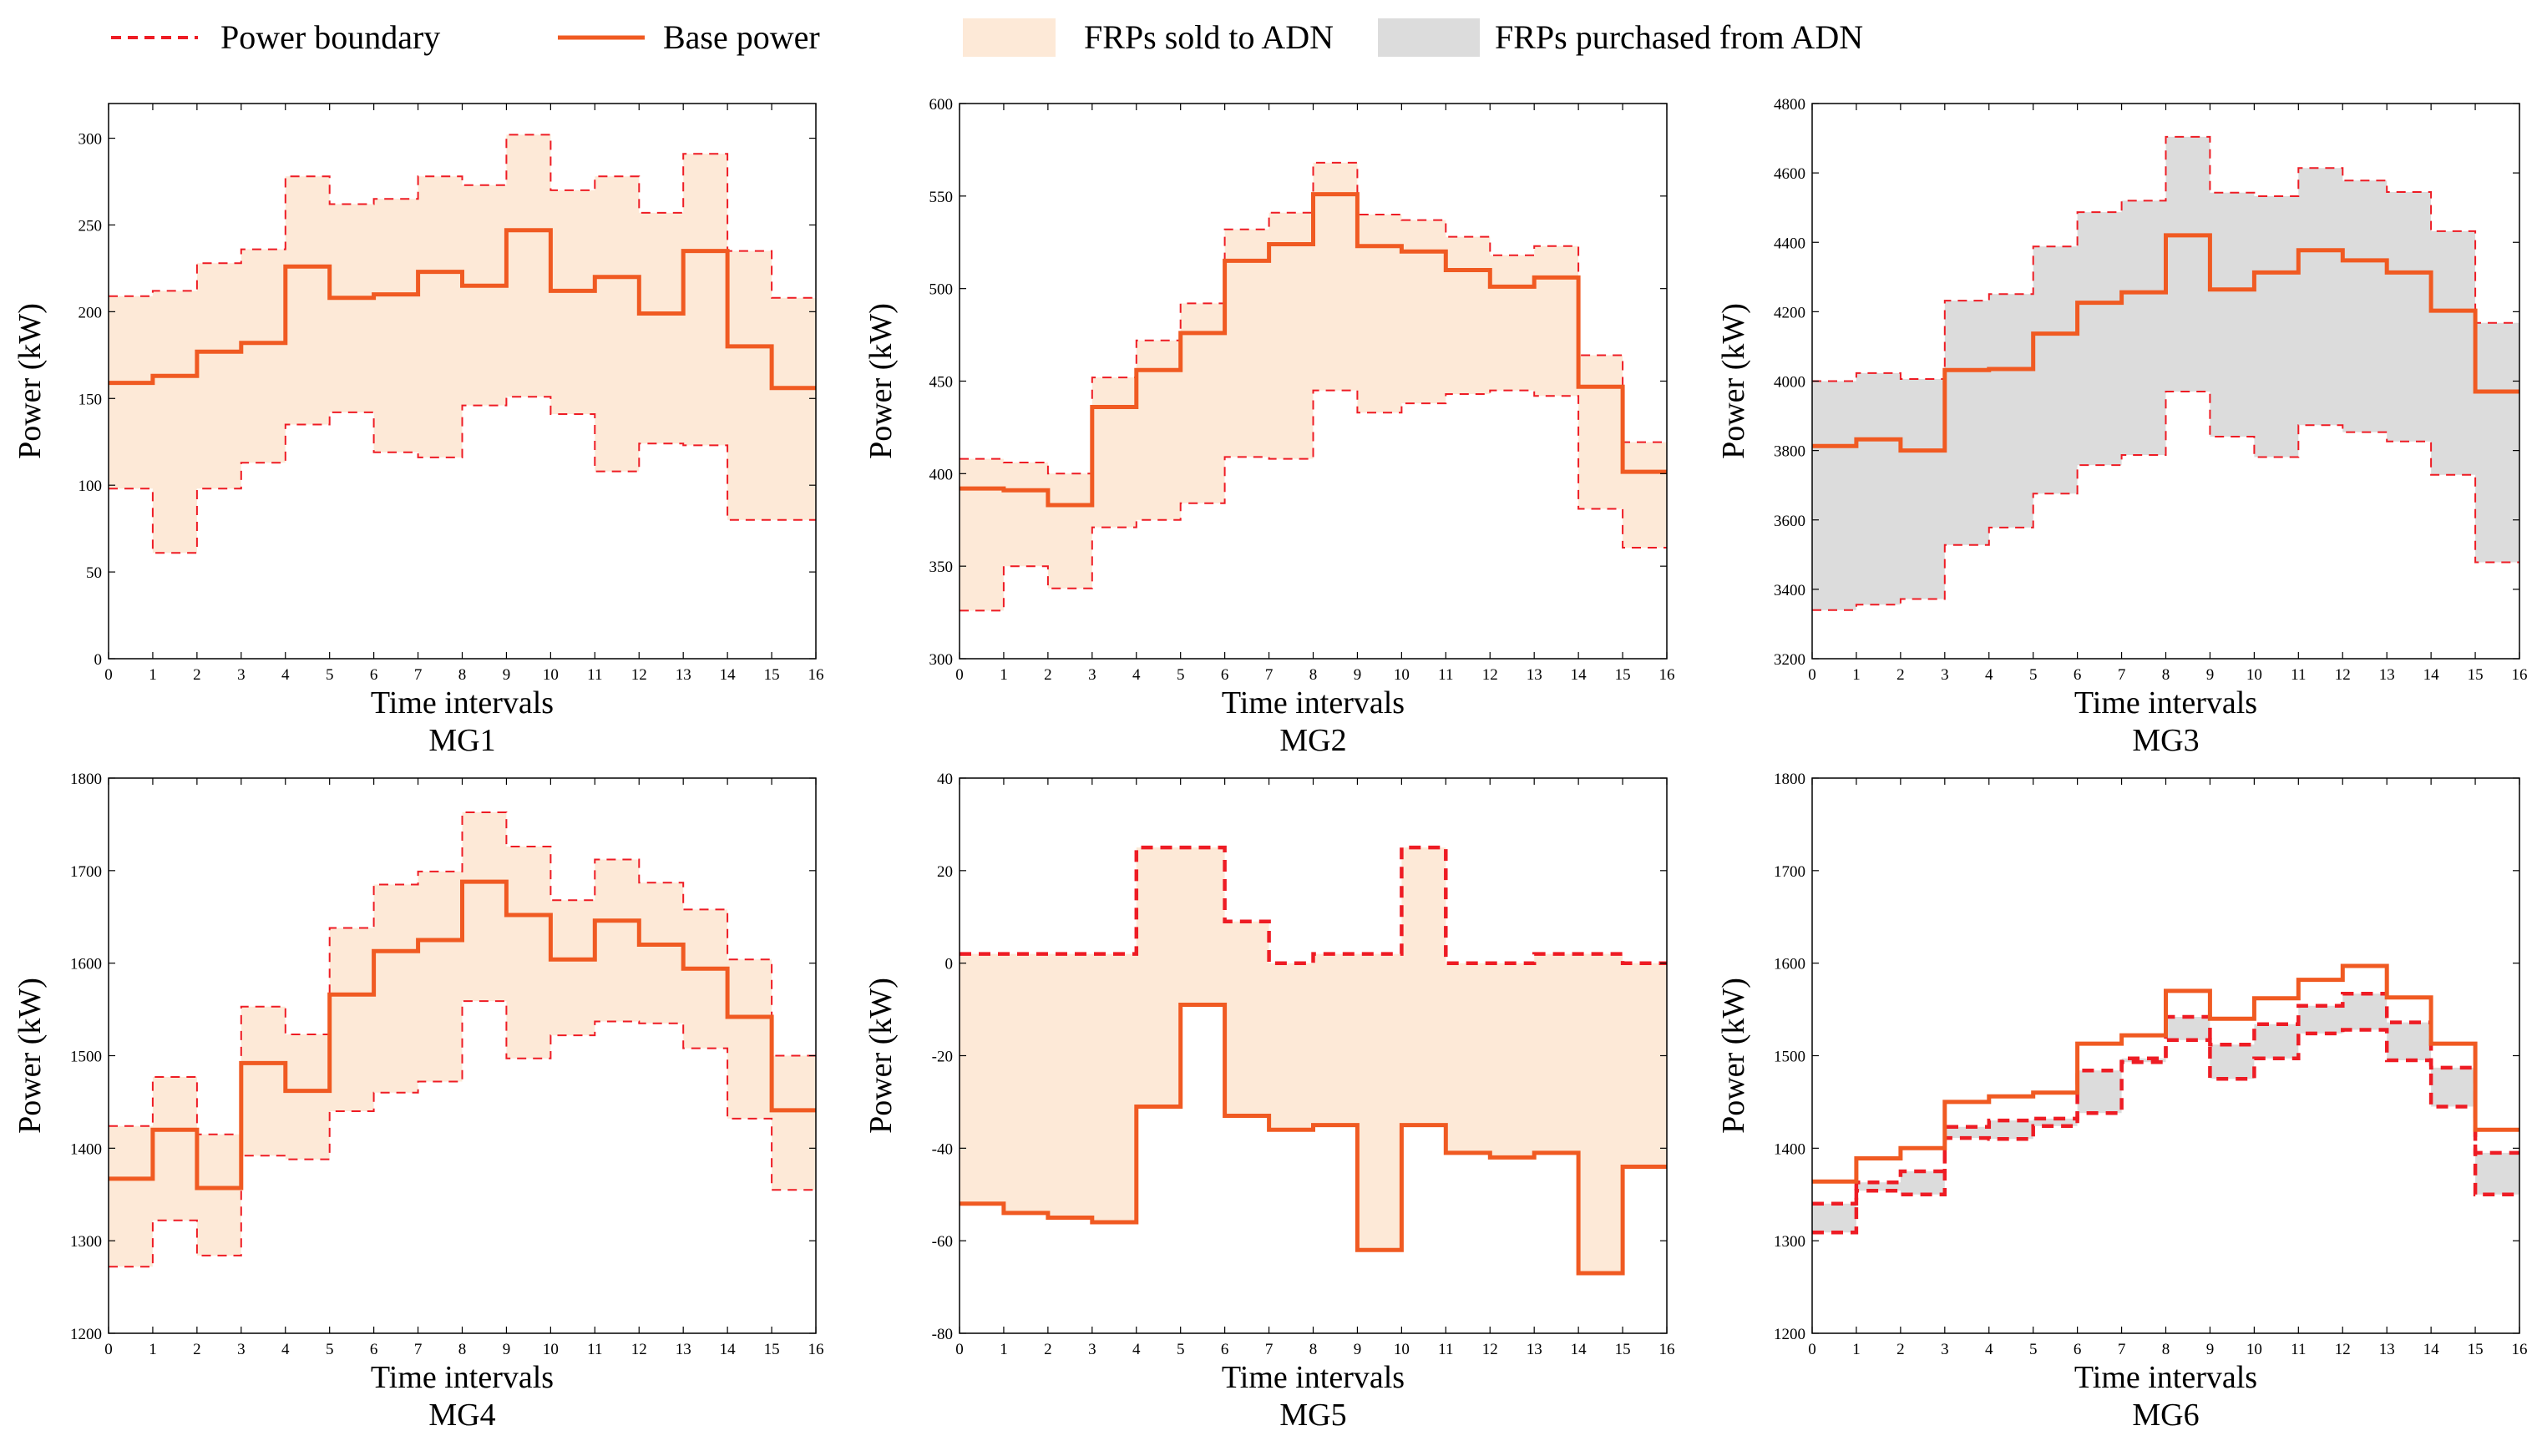 The image size is (2537, 1456). Describe the element at coordinates (945, 779) in the screenshot. I see `y-tick-label: 40` at that location.